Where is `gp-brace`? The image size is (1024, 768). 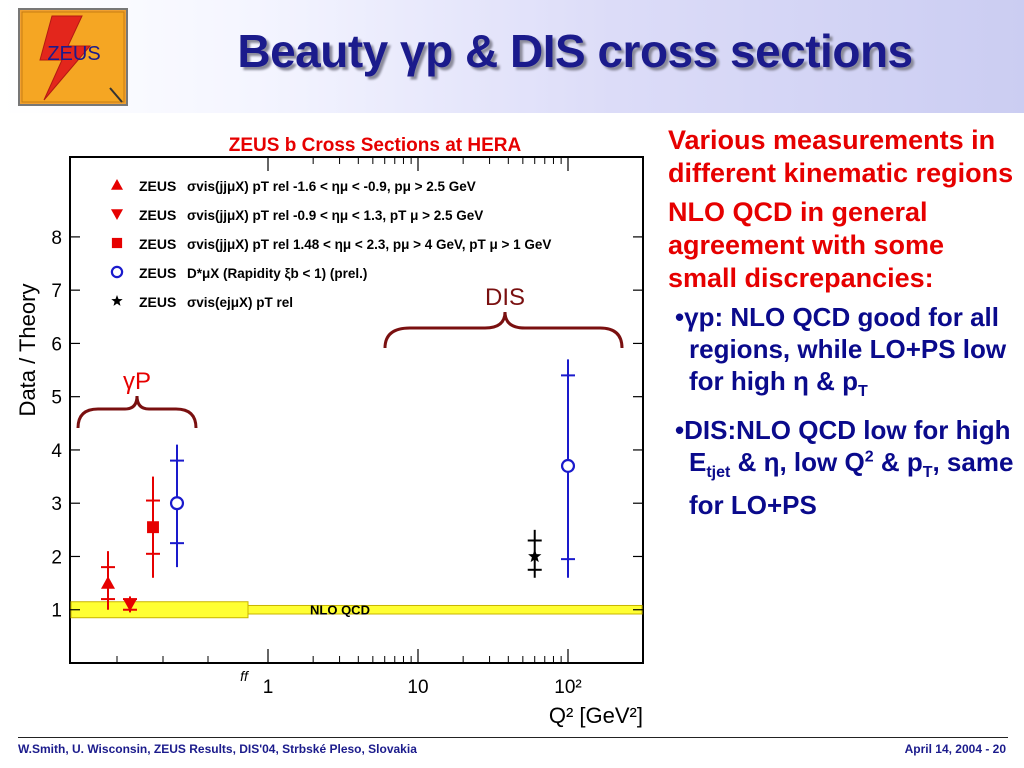
gp-brace is located at coordinates (137, 412).